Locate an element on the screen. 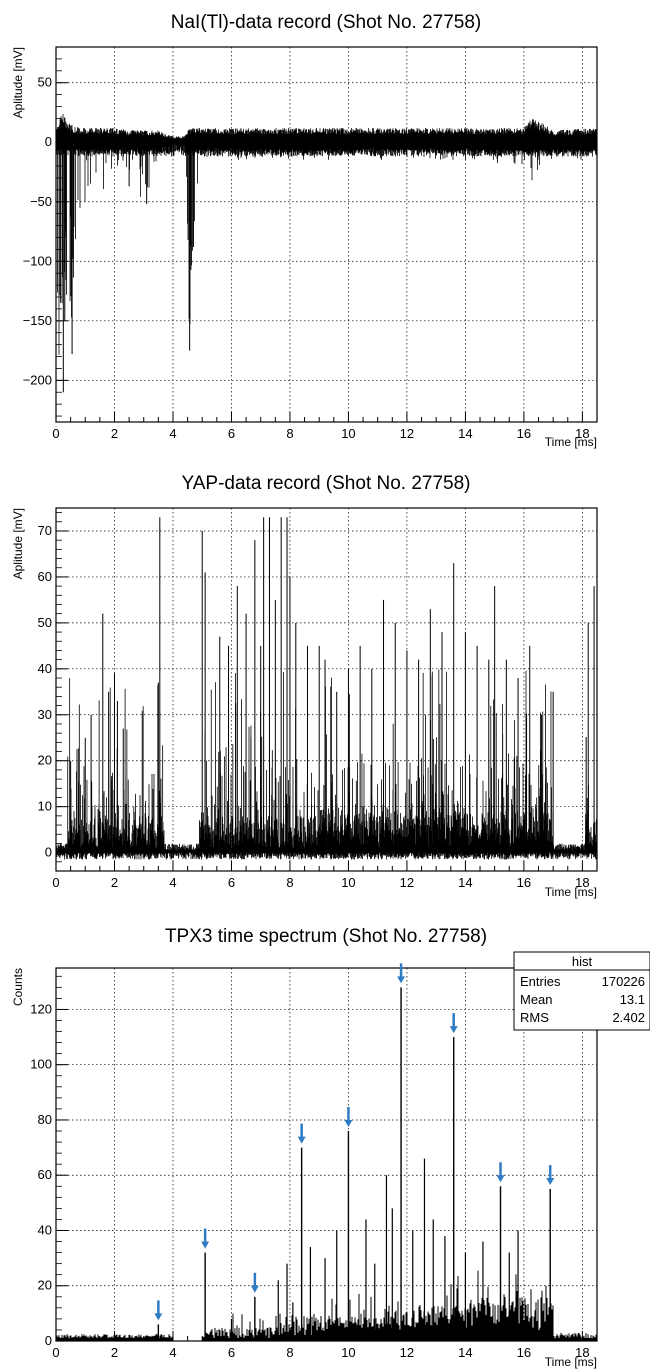  y-tick-label: 120 is located at coordinates (41, 1008).